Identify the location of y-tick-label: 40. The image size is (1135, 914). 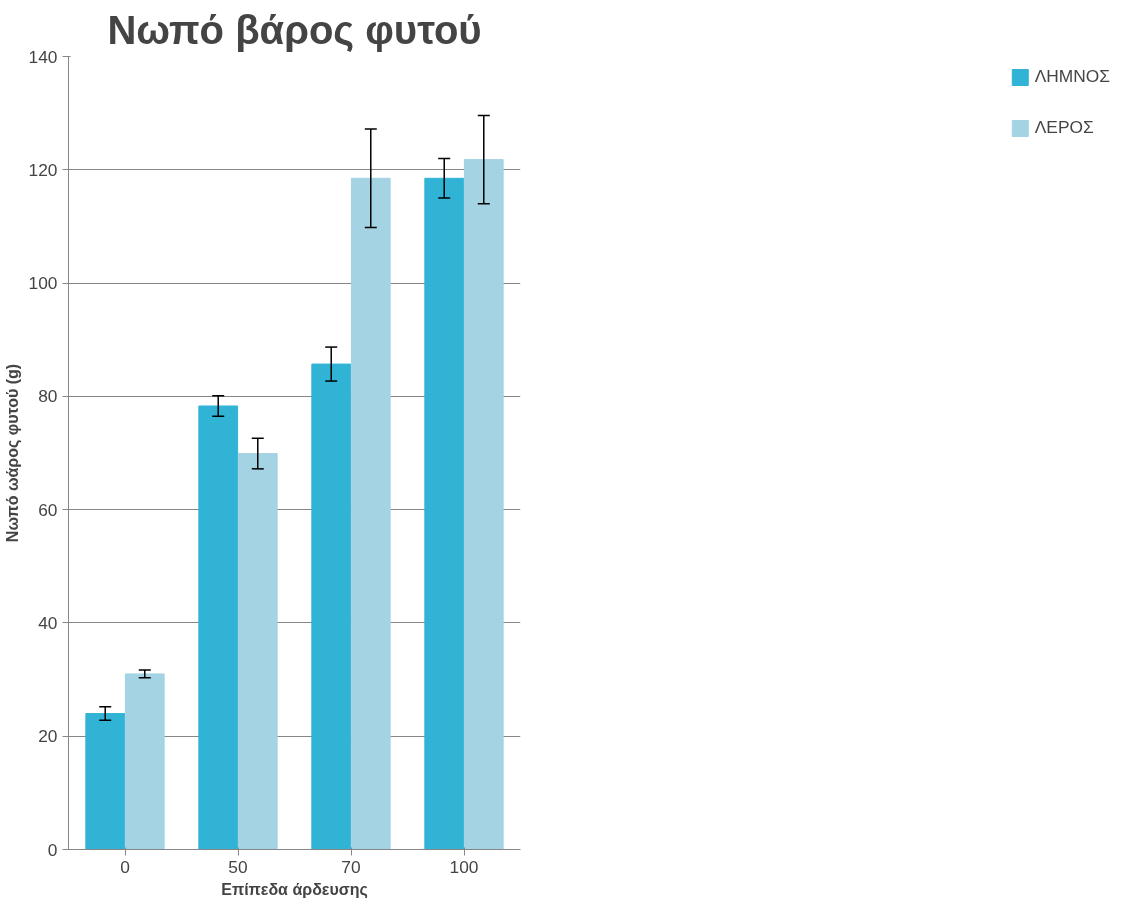
(48, 622).